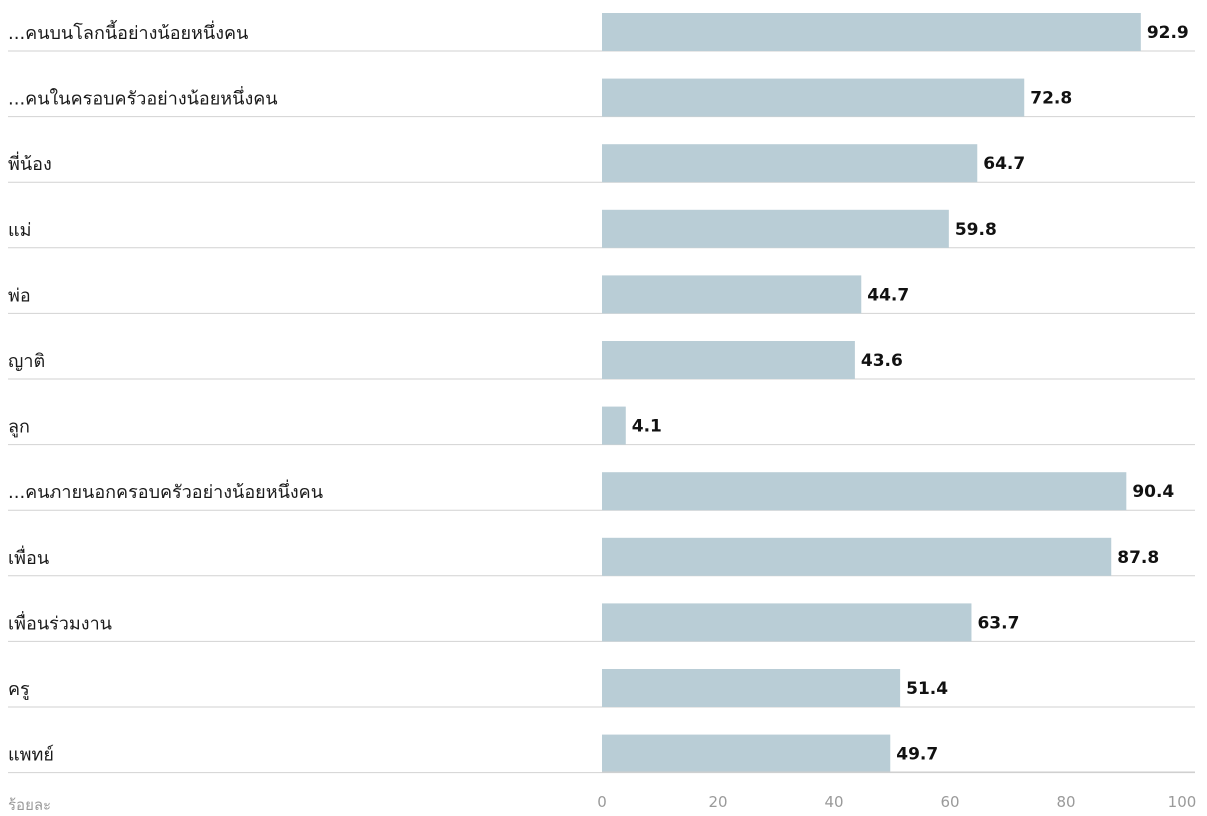 Image resolution: width=1207 pixels, height=816 pixels. Describe the element at coordinates (647, 427) in the screenshot. I see `value-label: 4.1` at that location.